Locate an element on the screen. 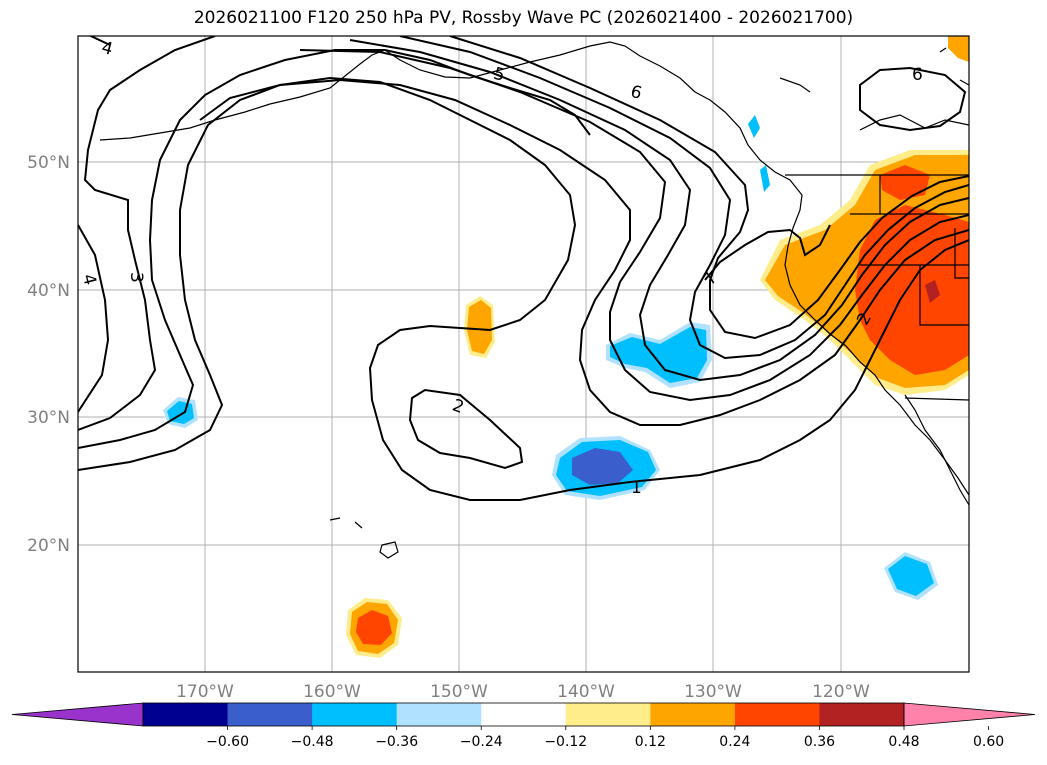 The height and width of the screenshot is (765, 1047). longitude-labels: 170°W 160°W 150°W 140°W 130°W 120°W is located at coordinates (523, 692).